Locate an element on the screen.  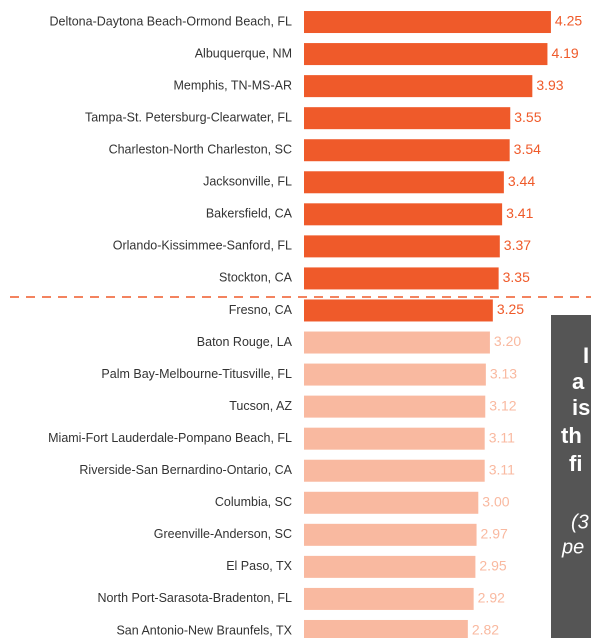
annotation-note: pe is located at coordinates (572, 547).